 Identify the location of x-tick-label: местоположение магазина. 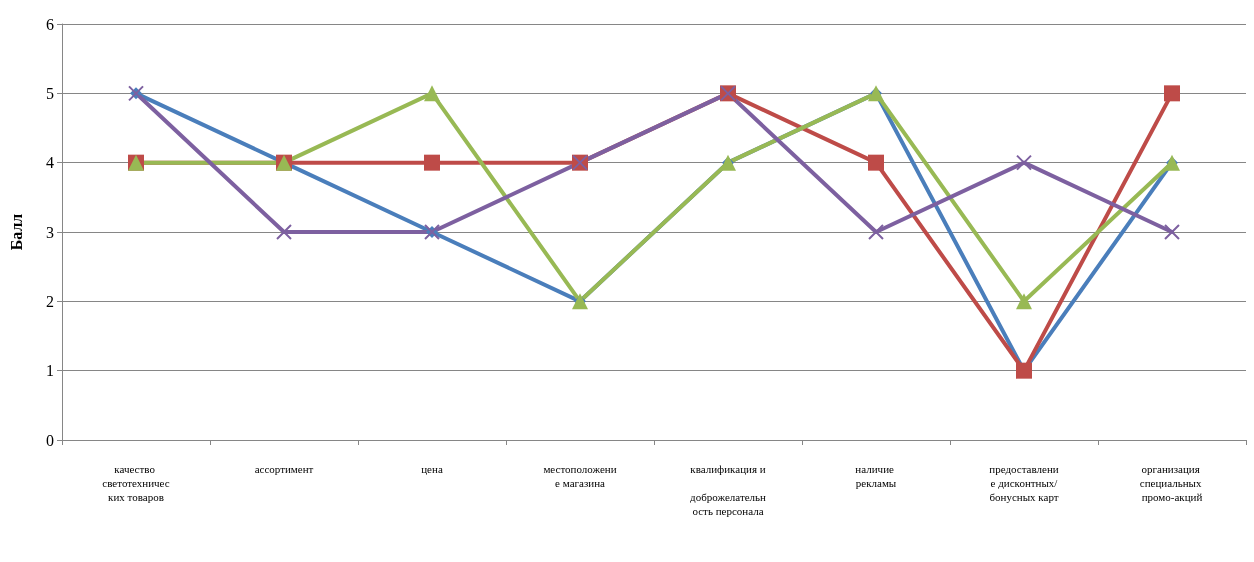
(580, 476).